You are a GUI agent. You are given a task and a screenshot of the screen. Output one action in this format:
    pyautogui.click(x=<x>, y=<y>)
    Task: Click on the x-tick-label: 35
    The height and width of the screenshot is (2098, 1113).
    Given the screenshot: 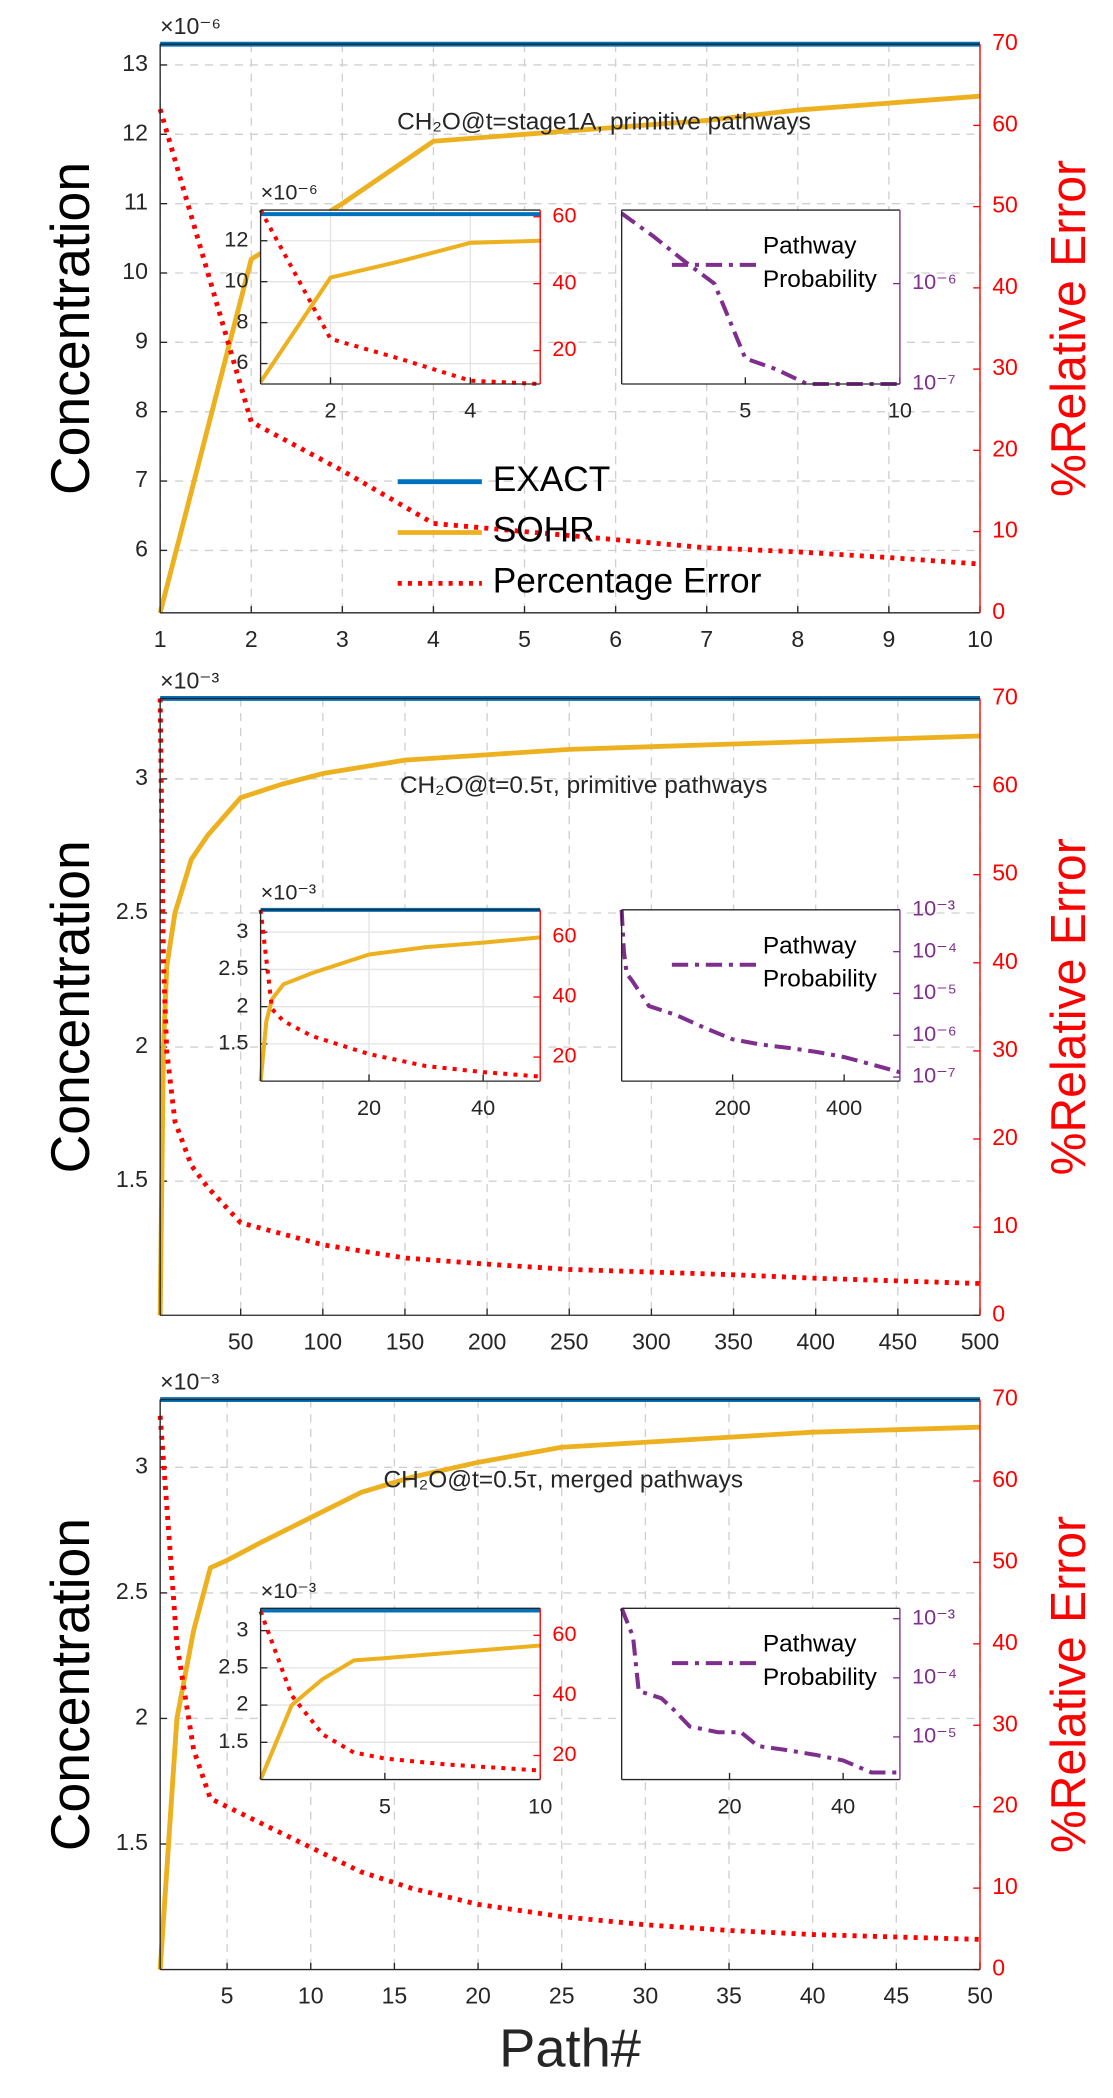 What is the action you would take?
    pyautogui.click(x=729, y=1996)
    